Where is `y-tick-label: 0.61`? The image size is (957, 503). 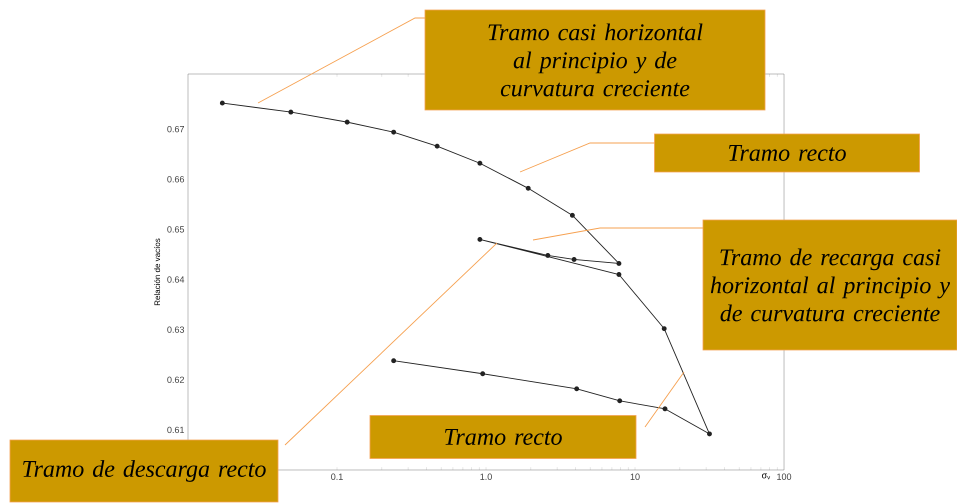 y-tick-label: 0.61 is located at coordinates (175, 430).